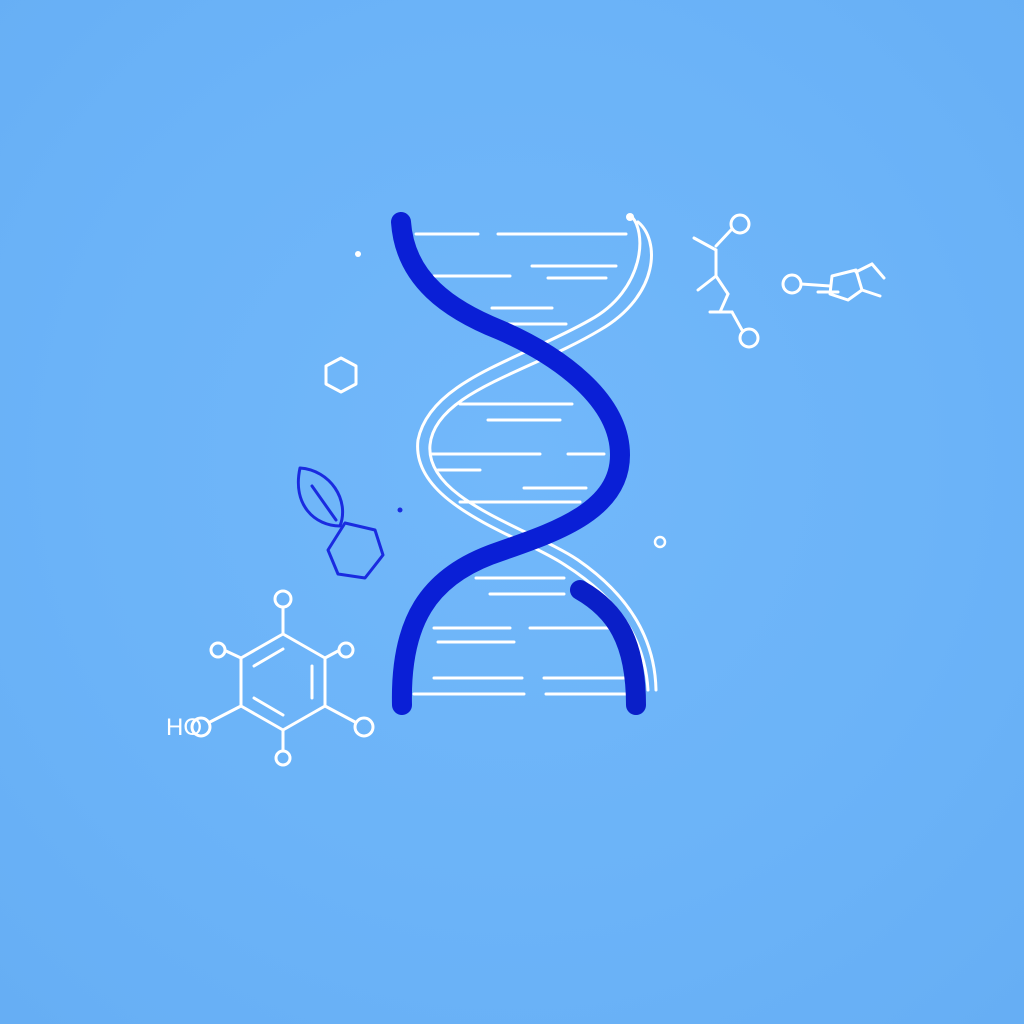 The width and height of the screenshot is (1024, 1024). I want to click on hydroxyl-label: HO, so click(184, 727).